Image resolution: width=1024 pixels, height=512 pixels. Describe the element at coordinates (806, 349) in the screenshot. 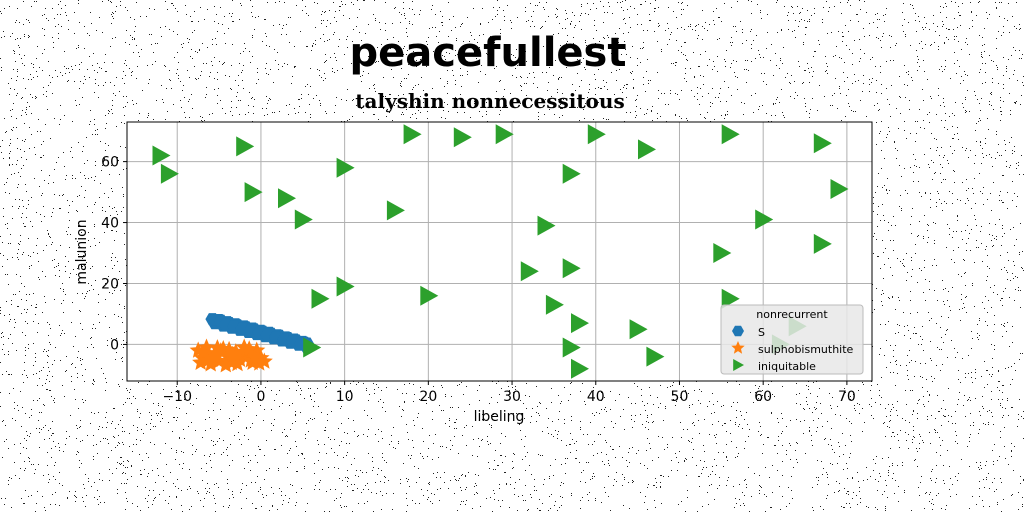

I see `legend-label: sulphobismuthite` at that location.